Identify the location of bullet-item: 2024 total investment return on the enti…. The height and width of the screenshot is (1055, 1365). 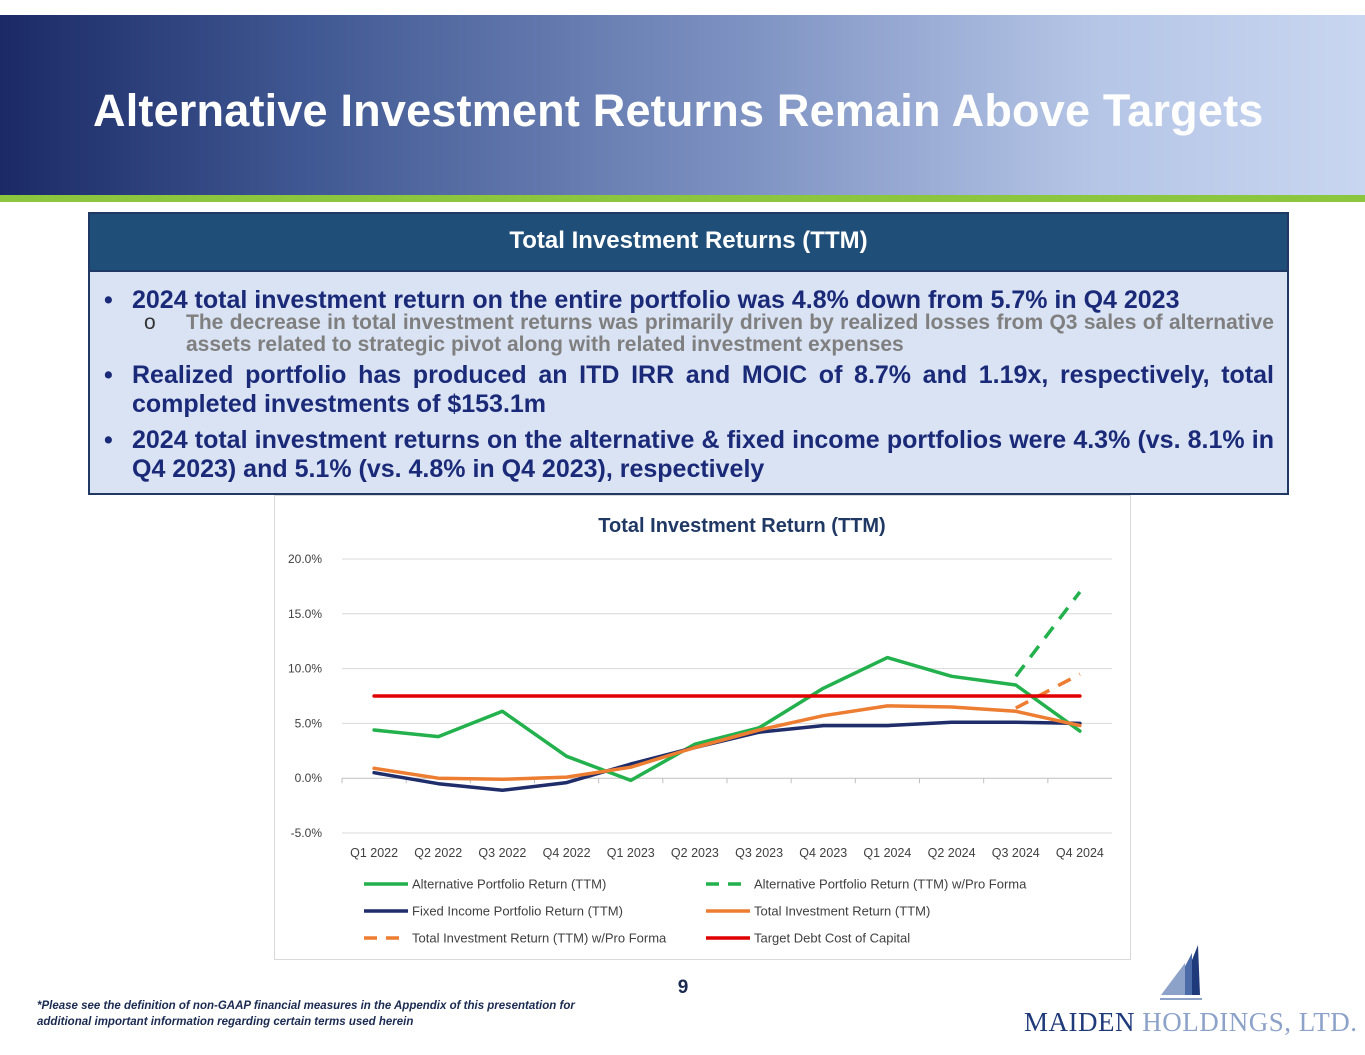
(689, 300).